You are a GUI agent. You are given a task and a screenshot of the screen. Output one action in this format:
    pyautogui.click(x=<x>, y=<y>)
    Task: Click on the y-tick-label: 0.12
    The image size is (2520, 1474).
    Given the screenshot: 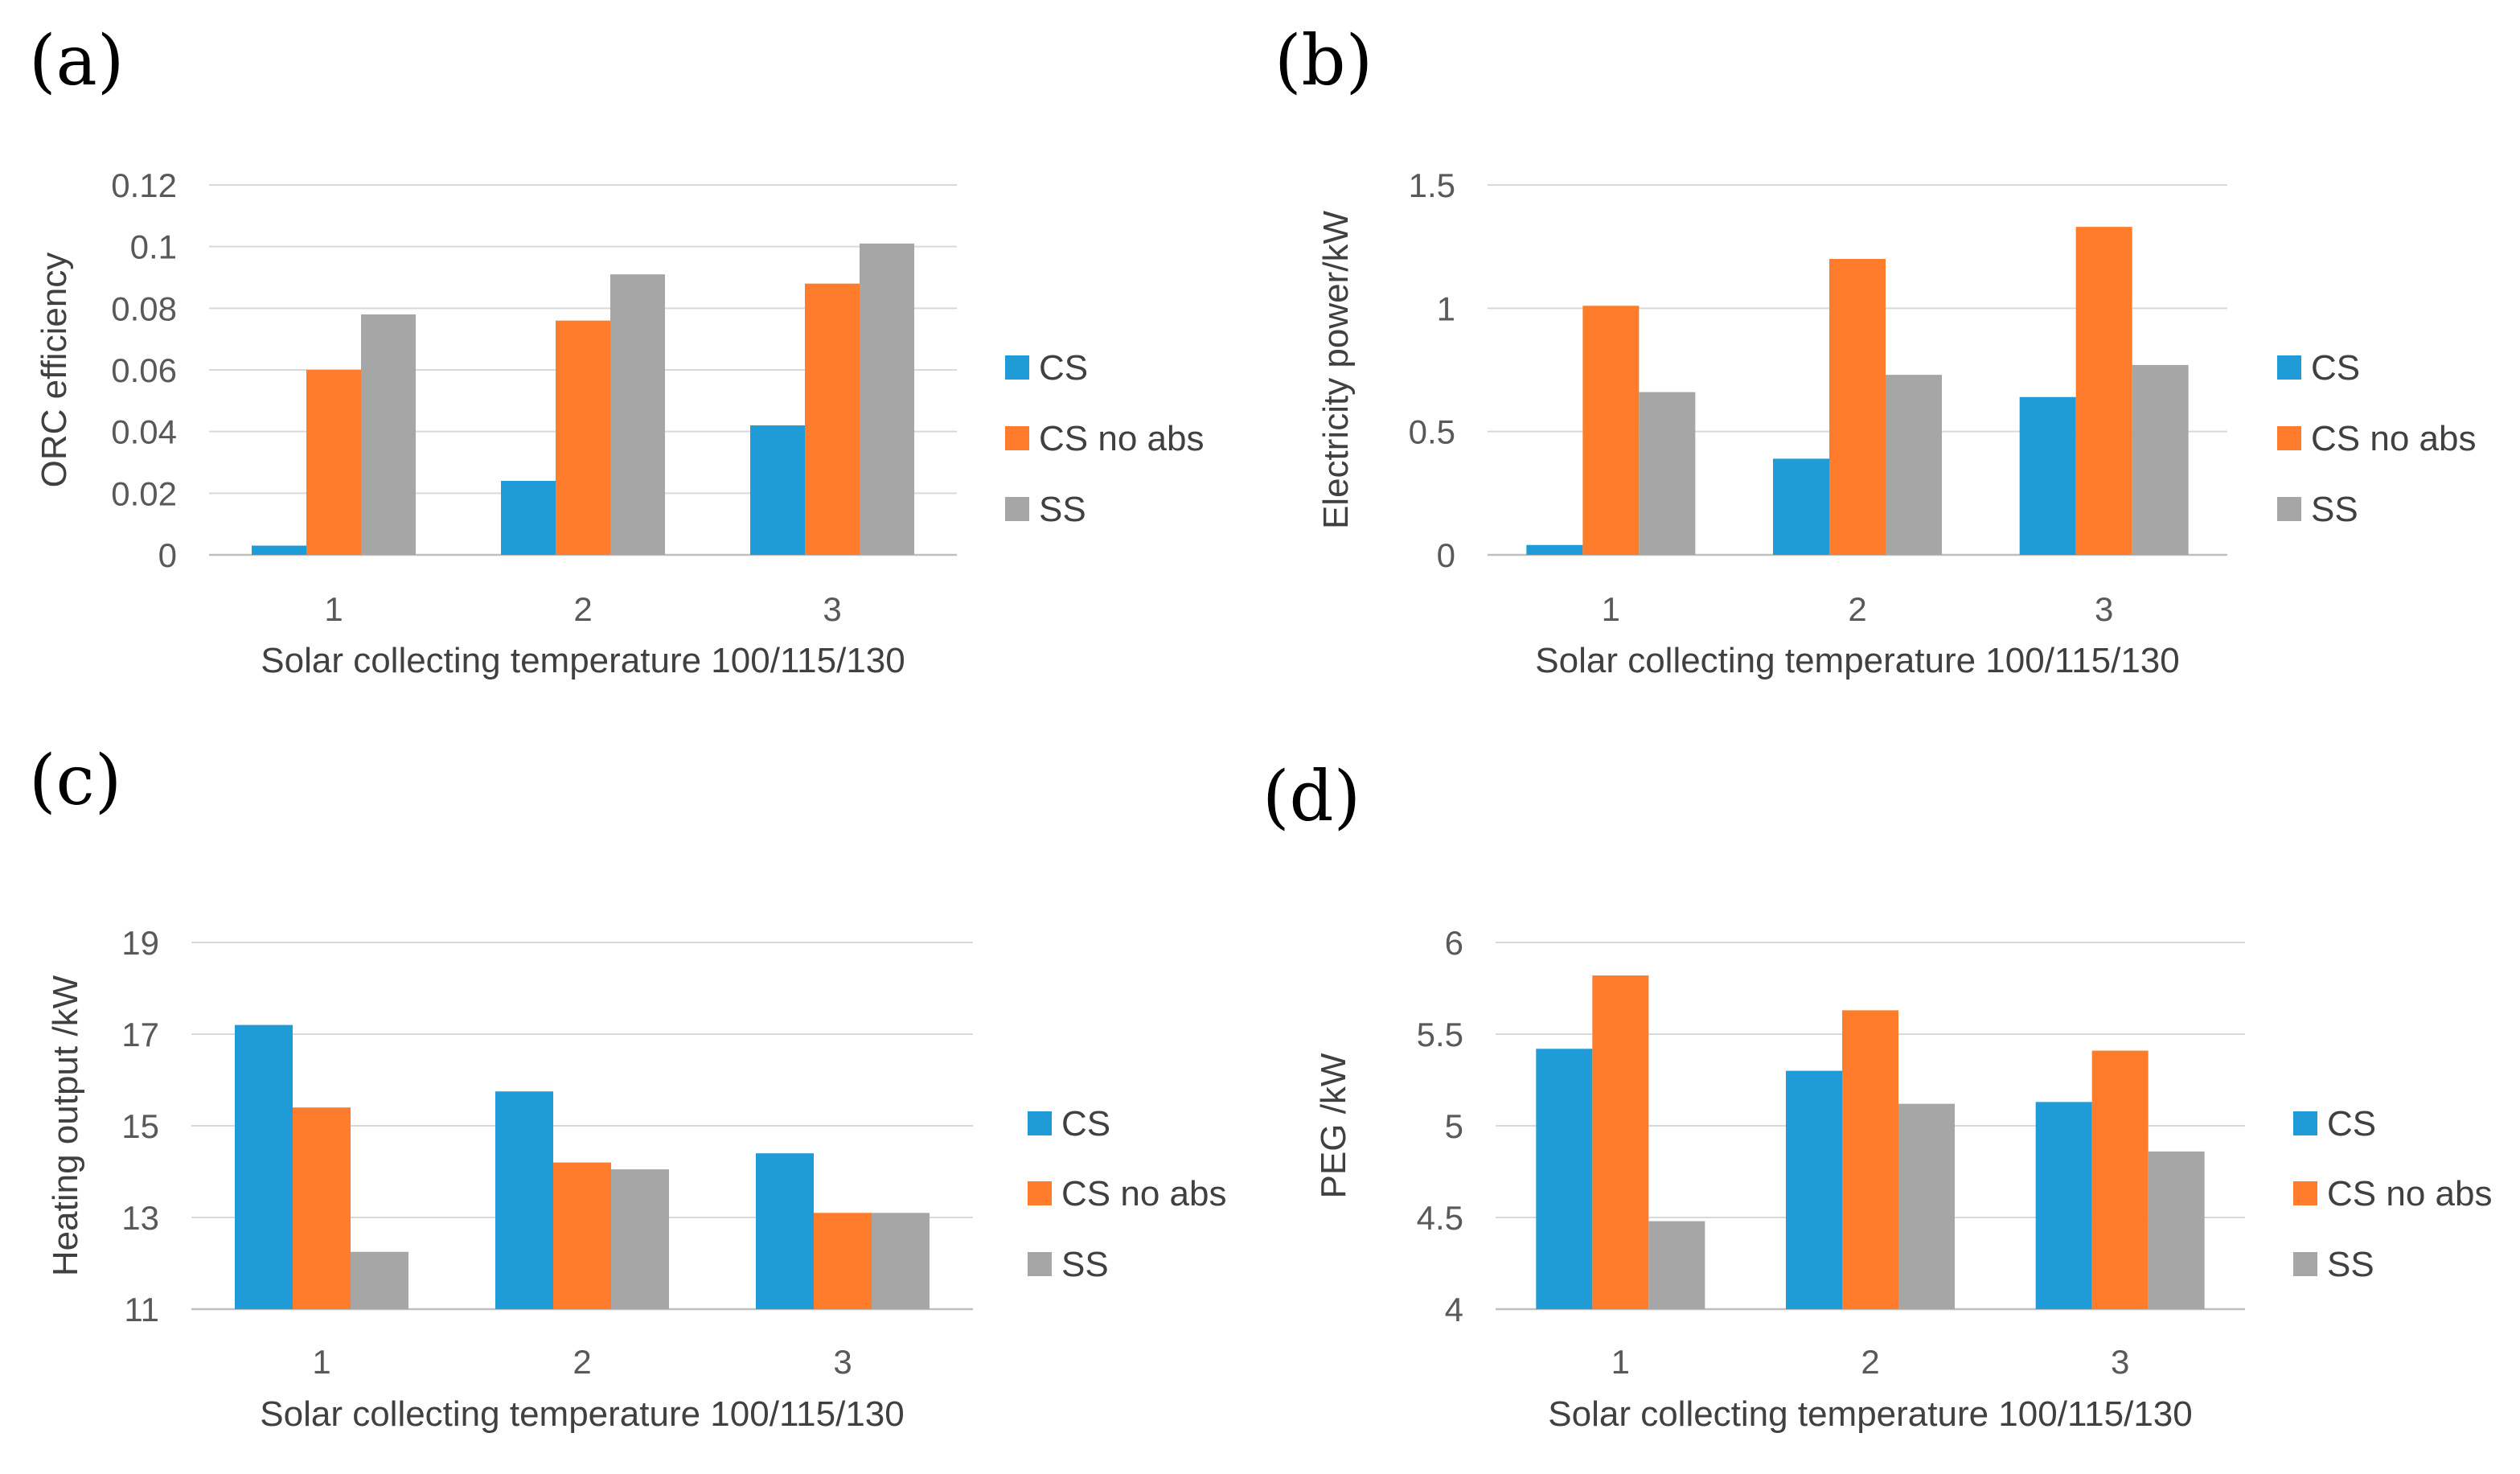 What is the action you would take?
    pyautogui.click(x=144, y=185)
    